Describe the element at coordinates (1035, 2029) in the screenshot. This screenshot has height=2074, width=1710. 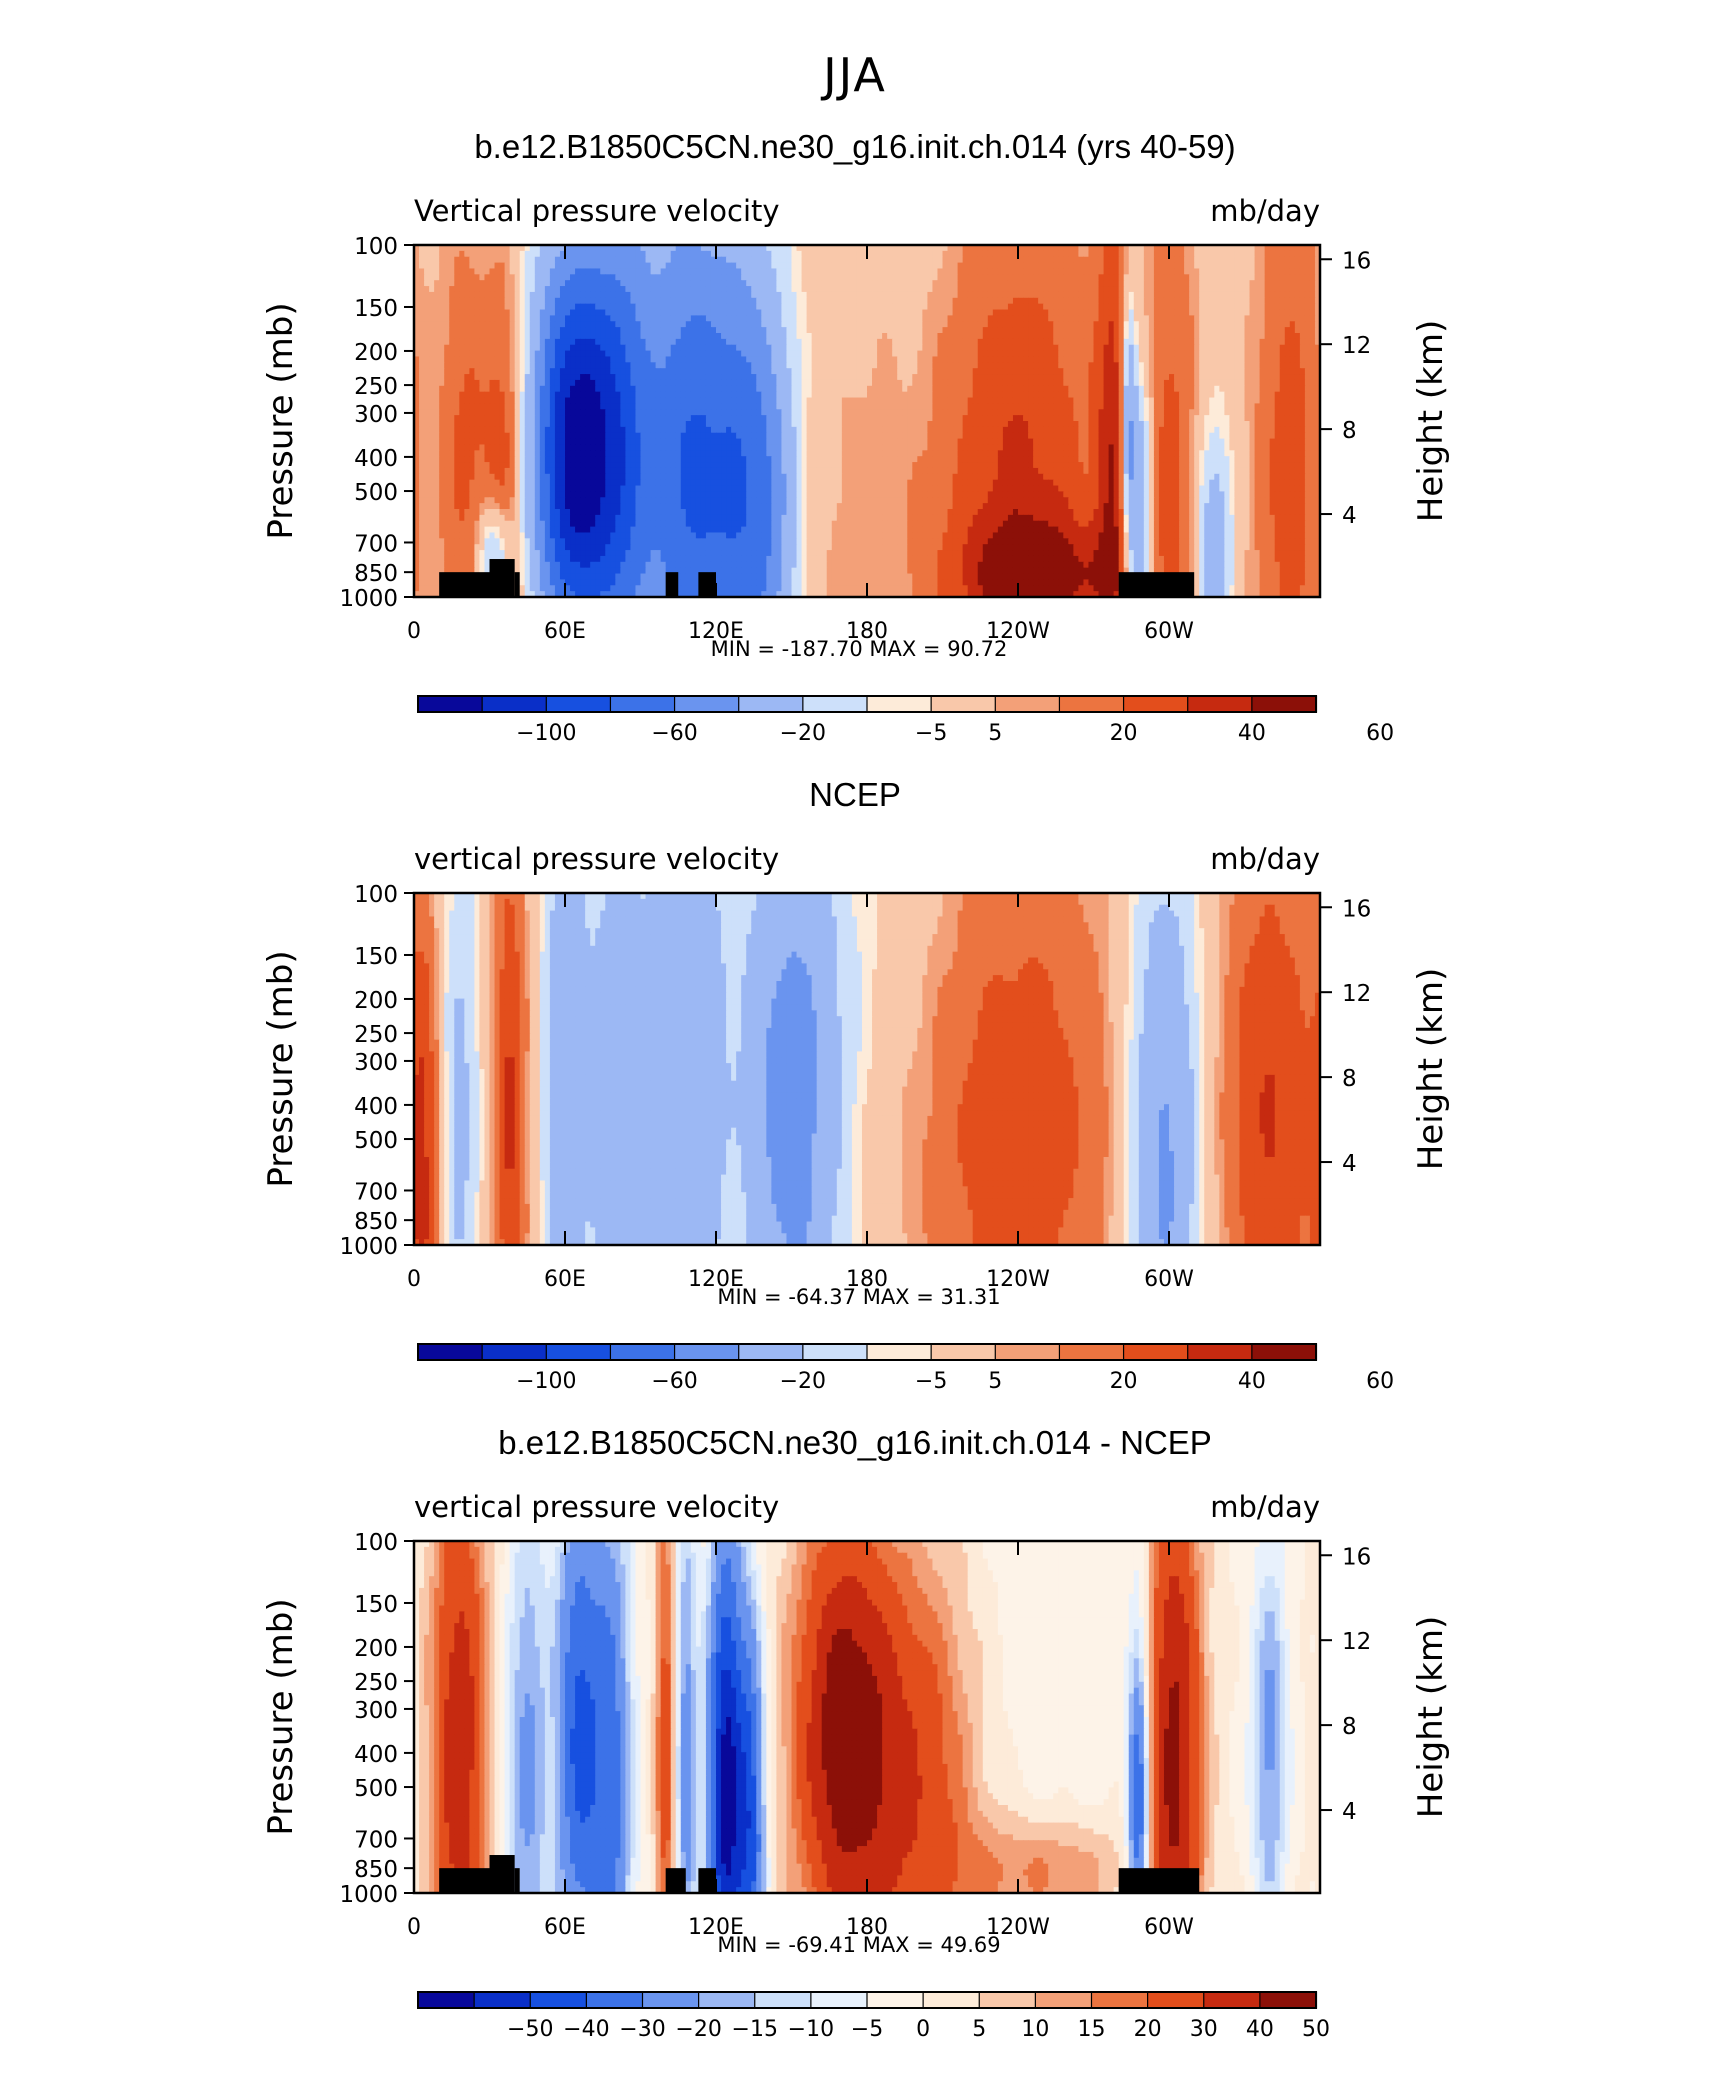
I see `colorbar-label: 10` at that location.